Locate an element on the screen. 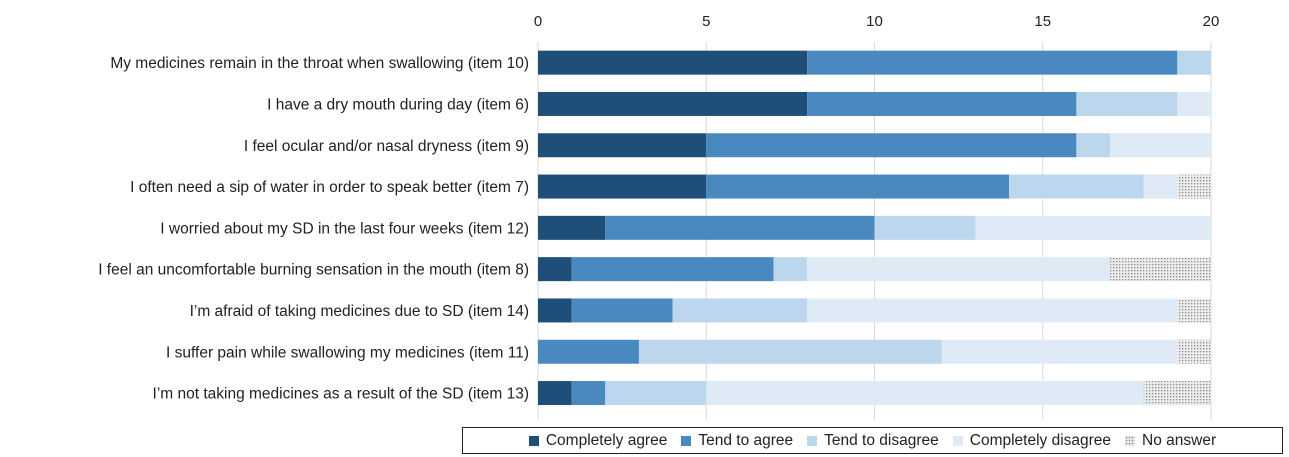 The width and height of the screenshot is (1289, 457). legend-label: No answer is located at coordinates (1179, 440).